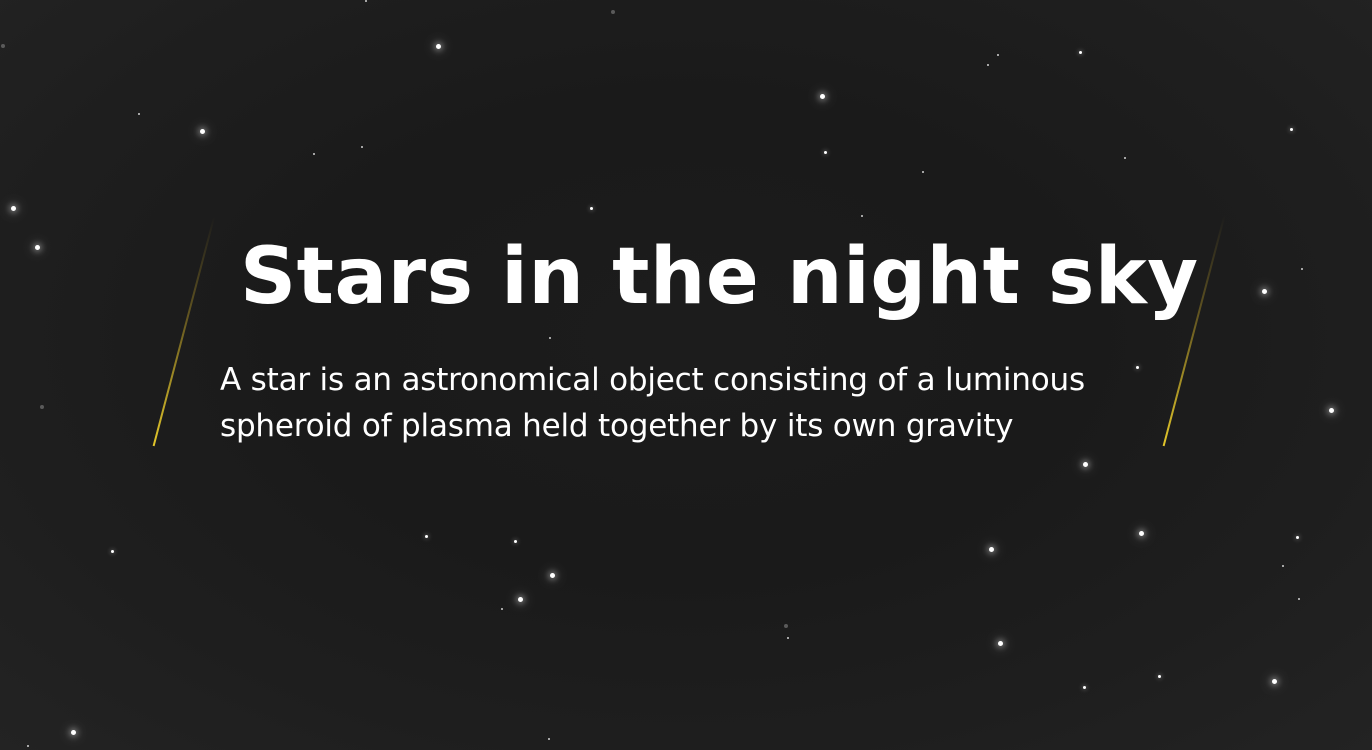  What do you see at coordinates (184, 331) in the screenshot?
I see `shooting-star-streak-left` at bounding box center [184, 331].